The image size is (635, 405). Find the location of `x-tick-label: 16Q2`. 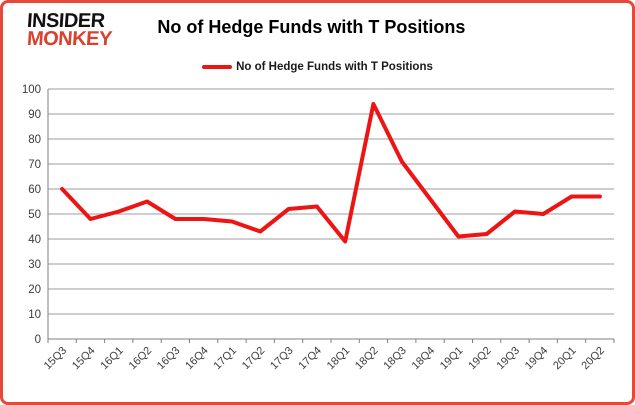

x-tick-label: 16Q2 is located at coordinates (141, 359).